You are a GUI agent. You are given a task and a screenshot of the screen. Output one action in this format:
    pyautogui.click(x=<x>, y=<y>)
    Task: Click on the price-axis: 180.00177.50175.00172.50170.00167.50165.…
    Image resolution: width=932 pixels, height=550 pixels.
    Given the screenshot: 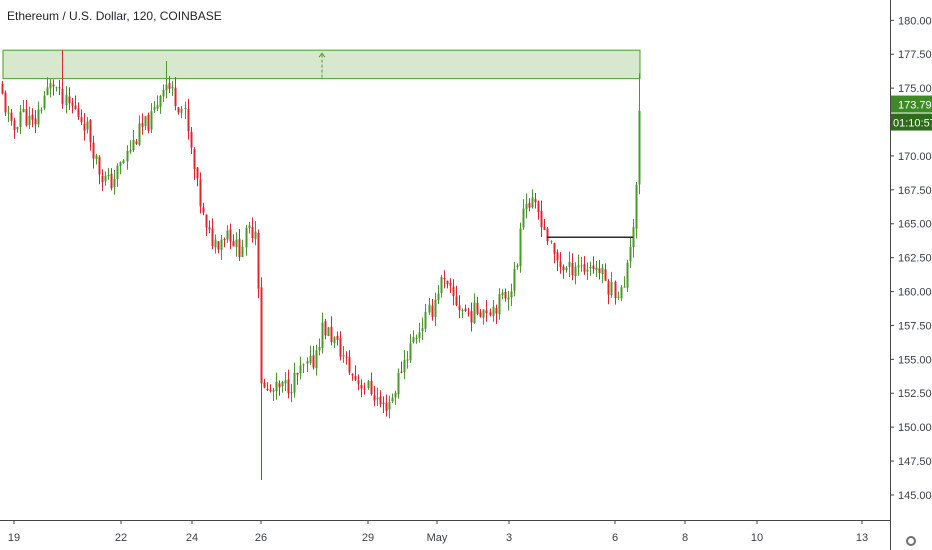 What is the action you would take?
    pyautogui.click(x=911, y=275)
    